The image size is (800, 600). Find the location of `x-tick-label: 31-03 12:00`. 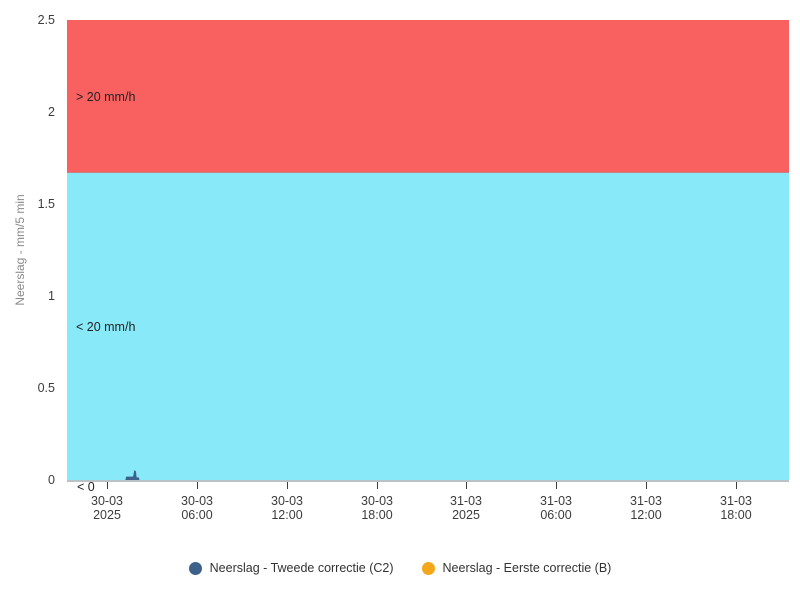

x-tick-label: 31-03 12:00 is located at coordinates (646, 508).